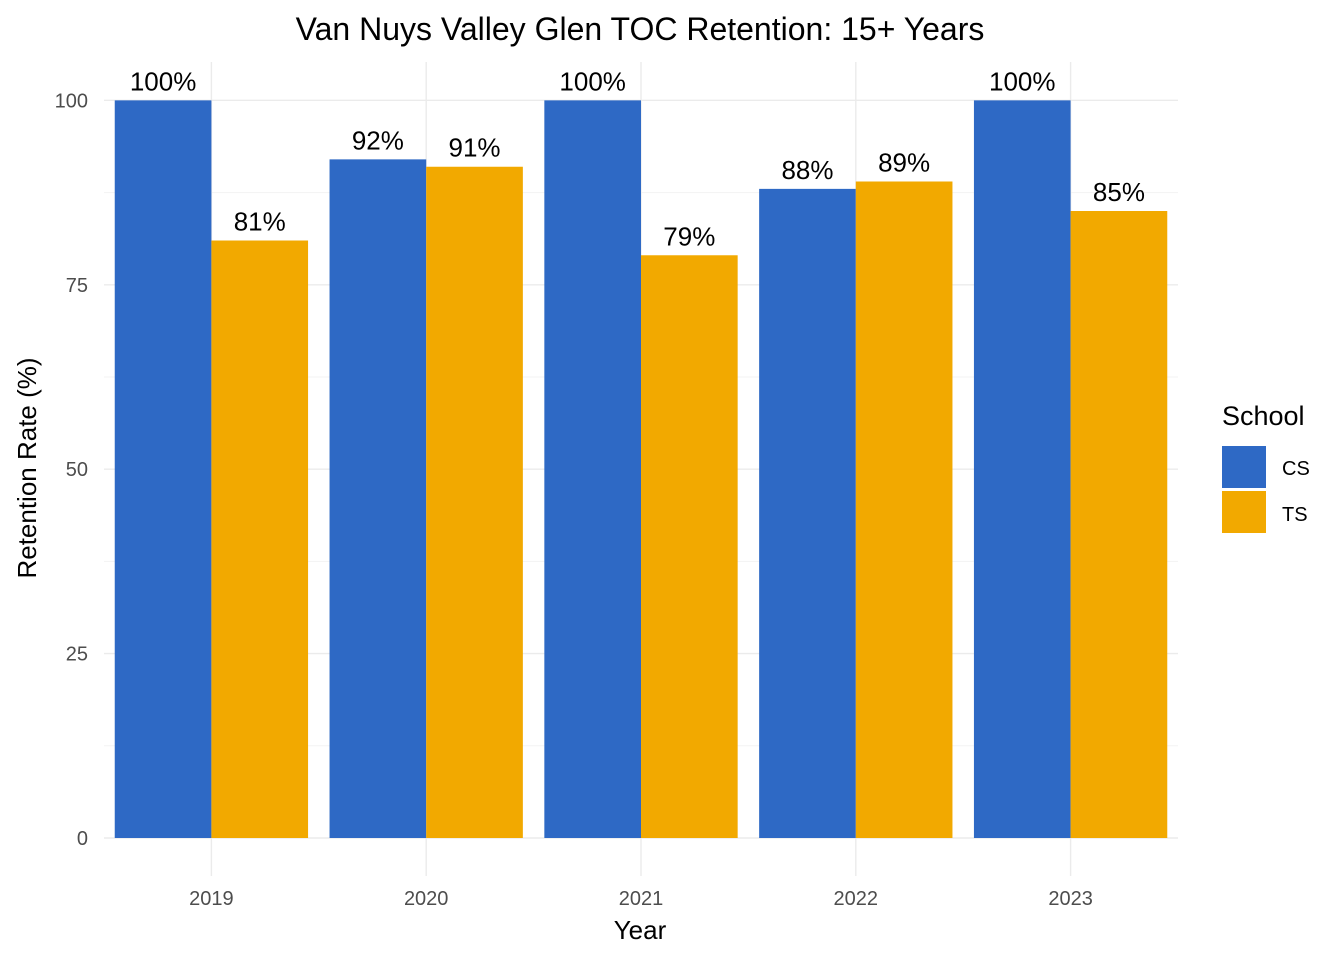 Image resolution: width=1344 pixels, height=965 pixels. What do you see at coordinates (260, 222) in the screenshot?
I see `data-label-ts-2019: 81%` at bounding box center [260, 222].